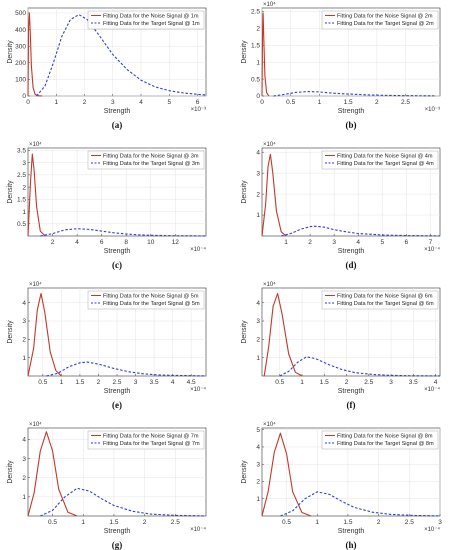 This screenshot has width=456, height=550. What do you see at coordinates (20, 46) in the screenshot?
I see `panel-a-y-tick-label: 300` at bounding box center [20, 46].